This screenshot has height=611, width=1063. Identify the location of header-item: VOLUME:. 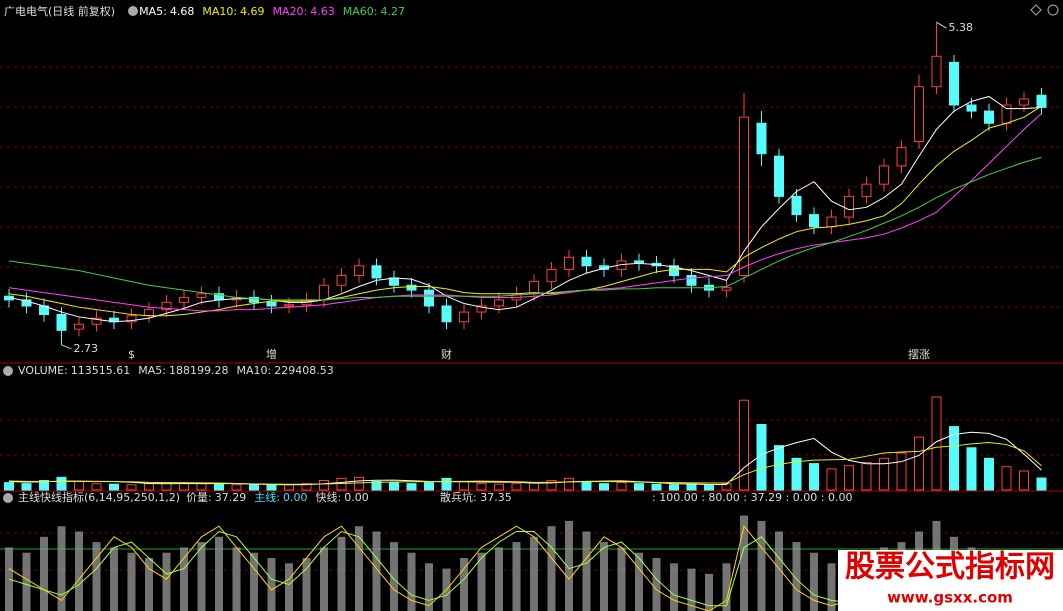
(43, 370).